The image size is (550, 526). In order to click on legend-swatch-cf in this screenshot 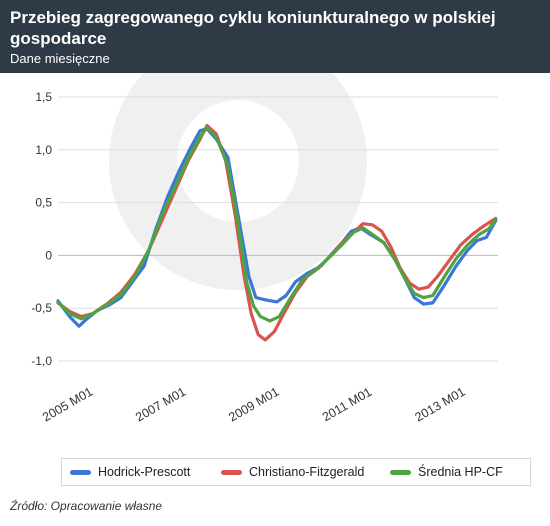, I will do `click(231, 472)`.